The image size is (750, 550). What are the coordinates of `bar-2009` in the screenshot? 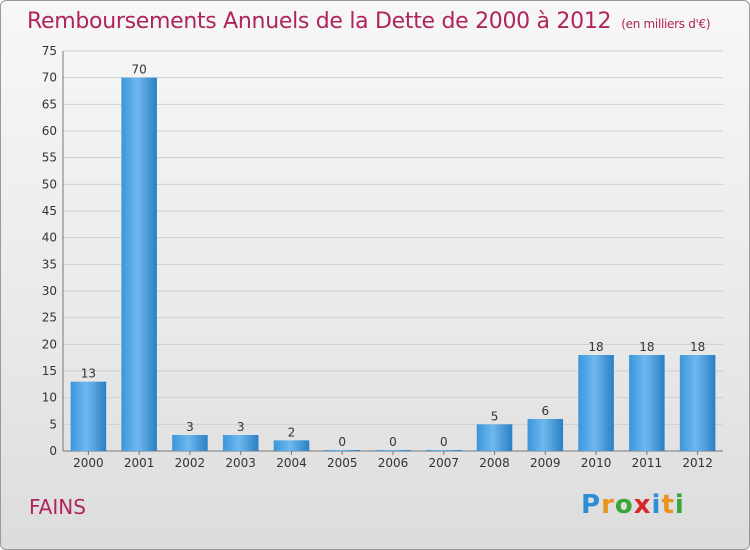 It's located at (545, 435).